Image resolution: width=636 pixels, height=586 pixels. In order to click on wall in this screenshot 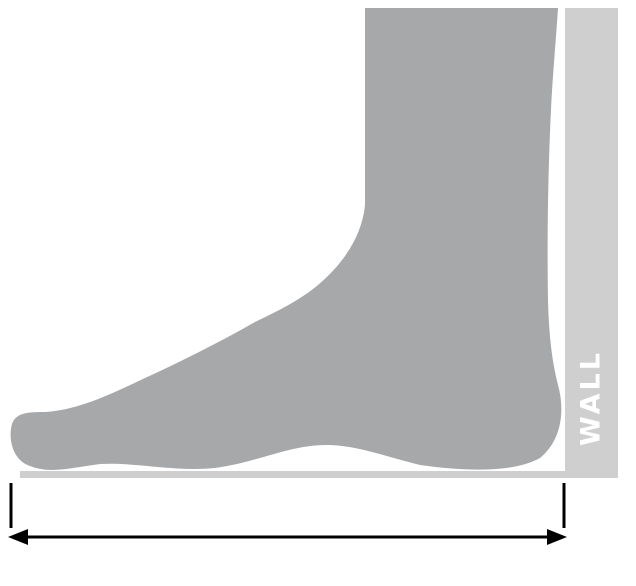, I will do `click(591, 243)`.